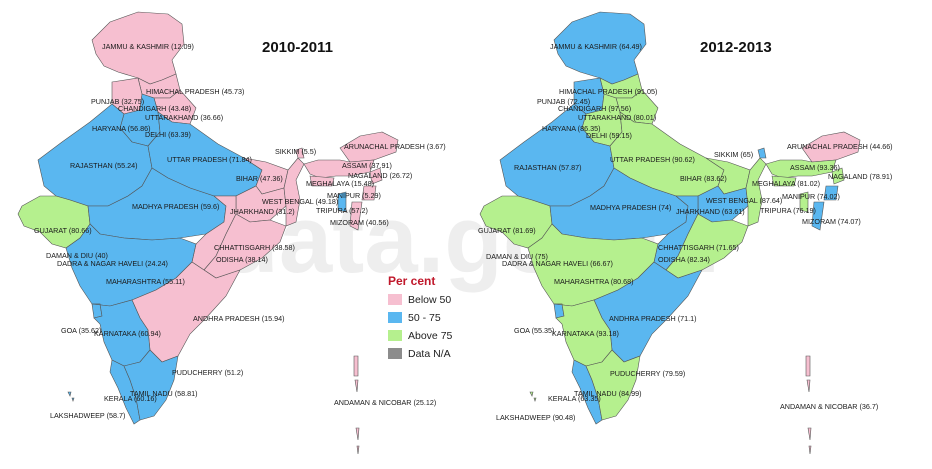 This screenshot has height=469, width=932. Describe the element at coordinates (647, 373) in the screenshot. I see `label-puducherry: PUDUCHERRY (79.59)` at that location.